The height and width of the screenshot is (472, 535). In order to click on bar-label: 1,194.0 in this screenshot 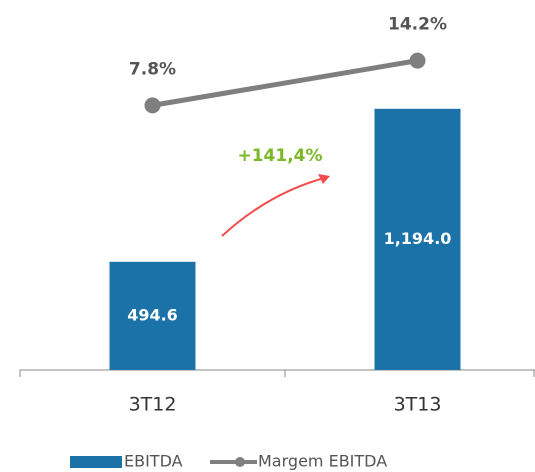, I will do `click(418, 238)`.